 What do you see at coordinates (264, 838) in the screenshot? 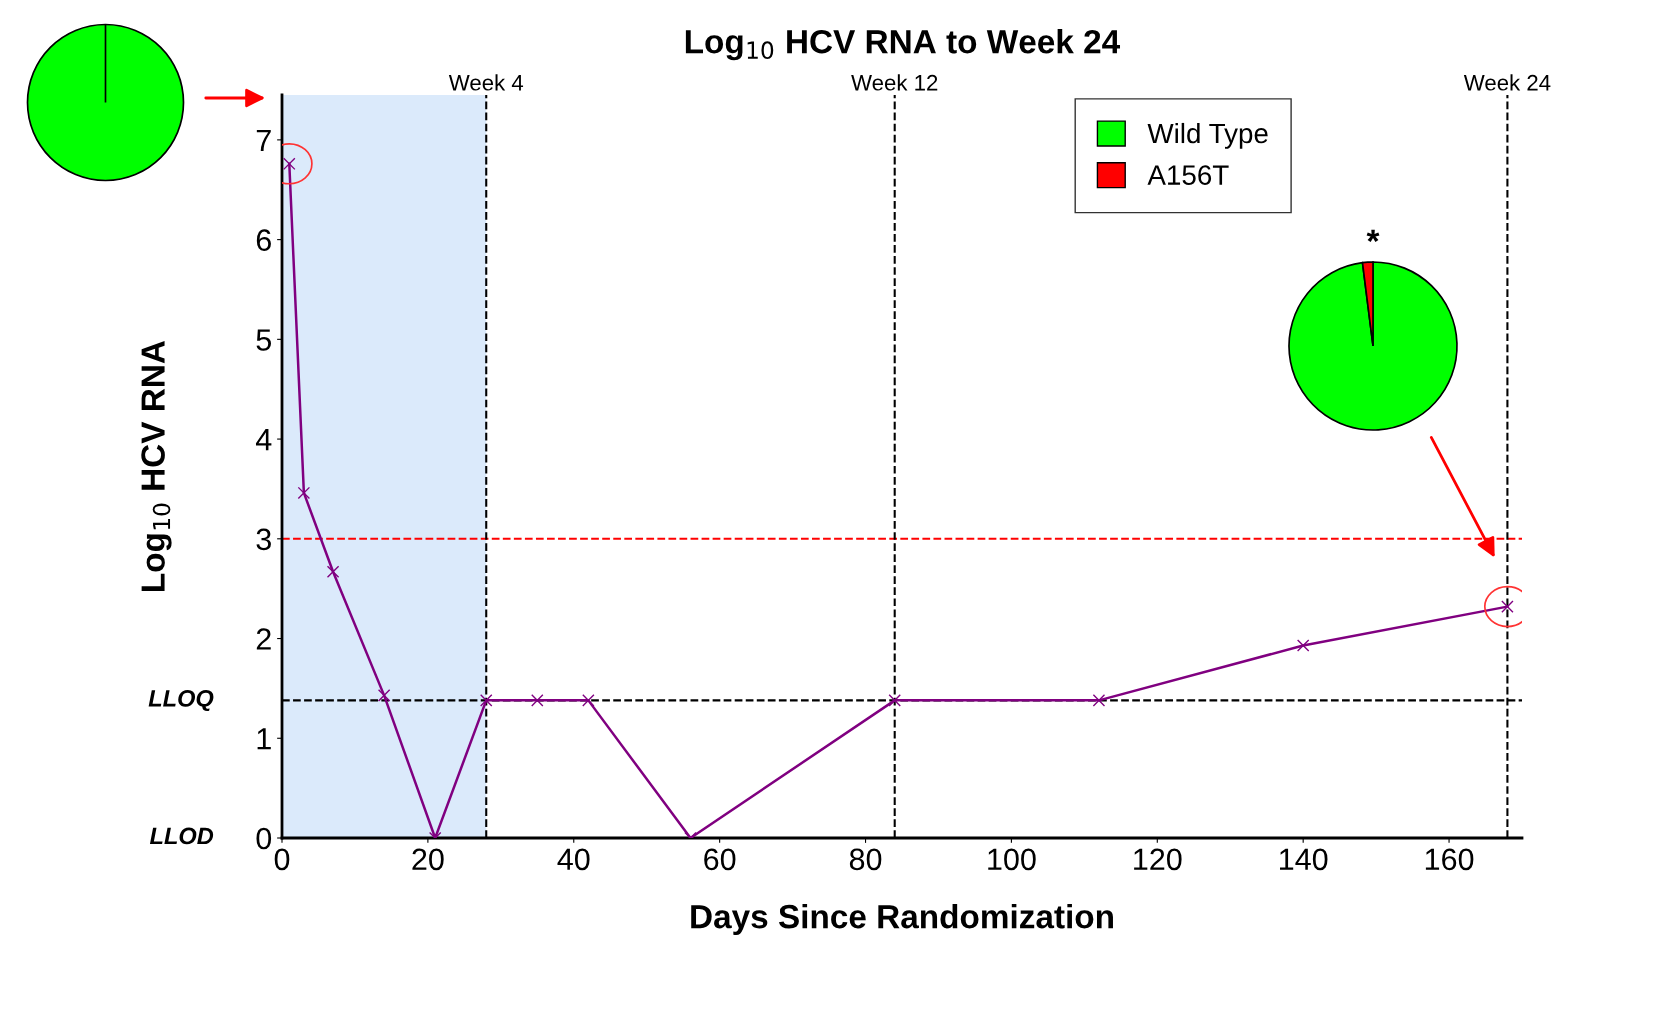
I see `y-tick-label: 0` at bounding box center [264, 838].